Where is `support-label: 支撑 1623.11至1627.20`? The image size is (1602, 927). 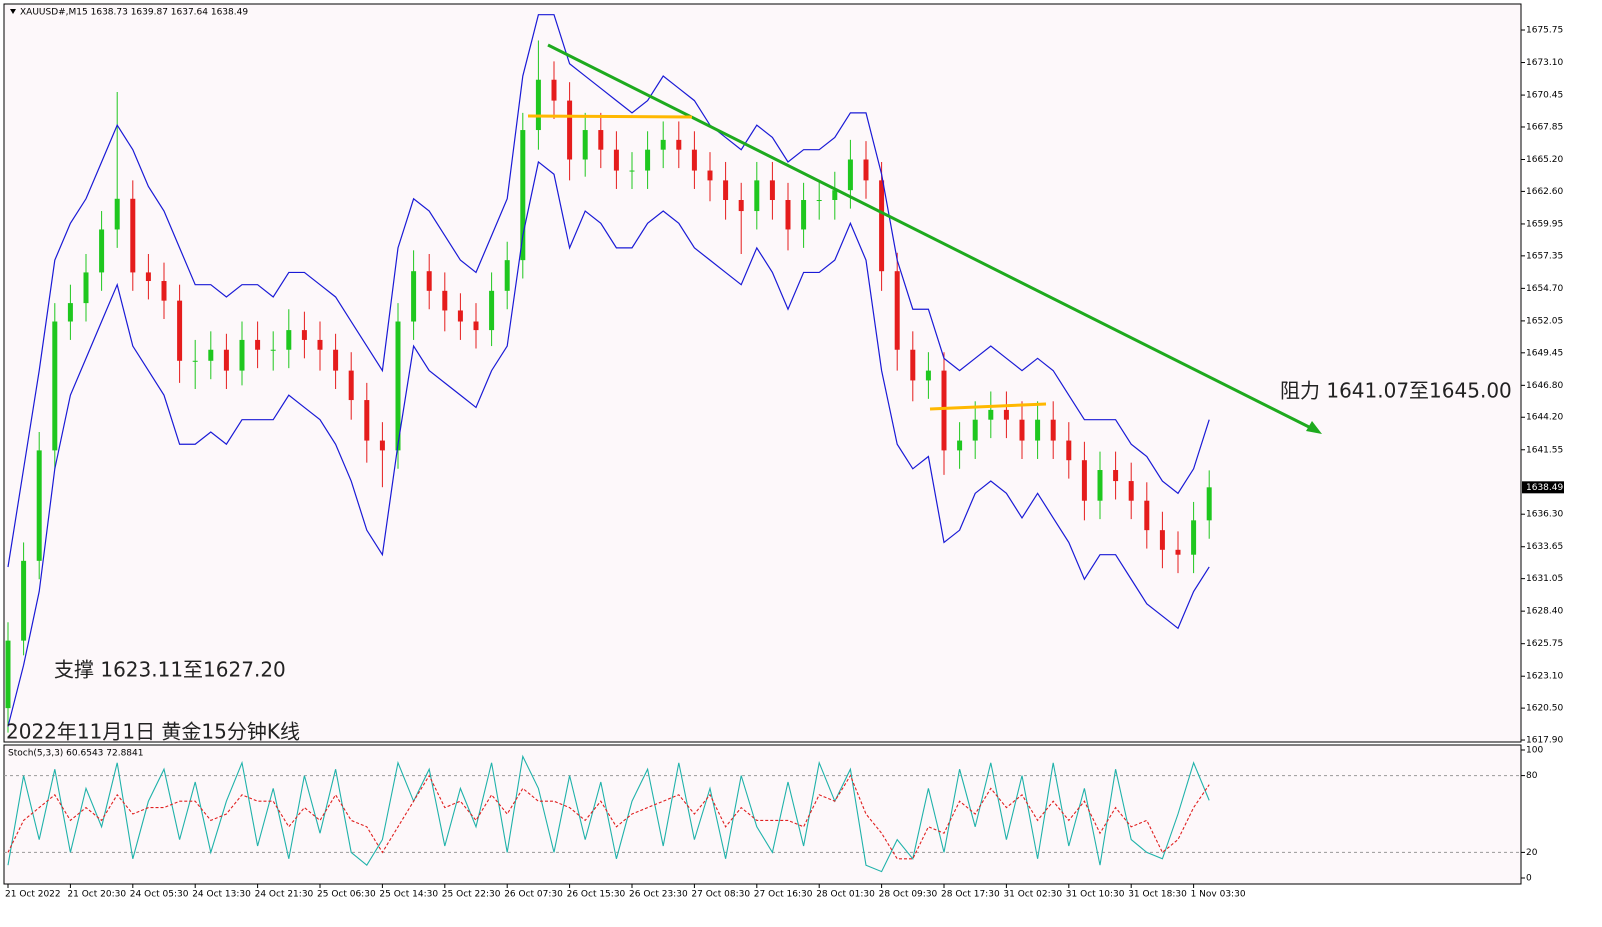 support-label: 支撑 1623.11至1627.20 is located at coordinates (170, 670).